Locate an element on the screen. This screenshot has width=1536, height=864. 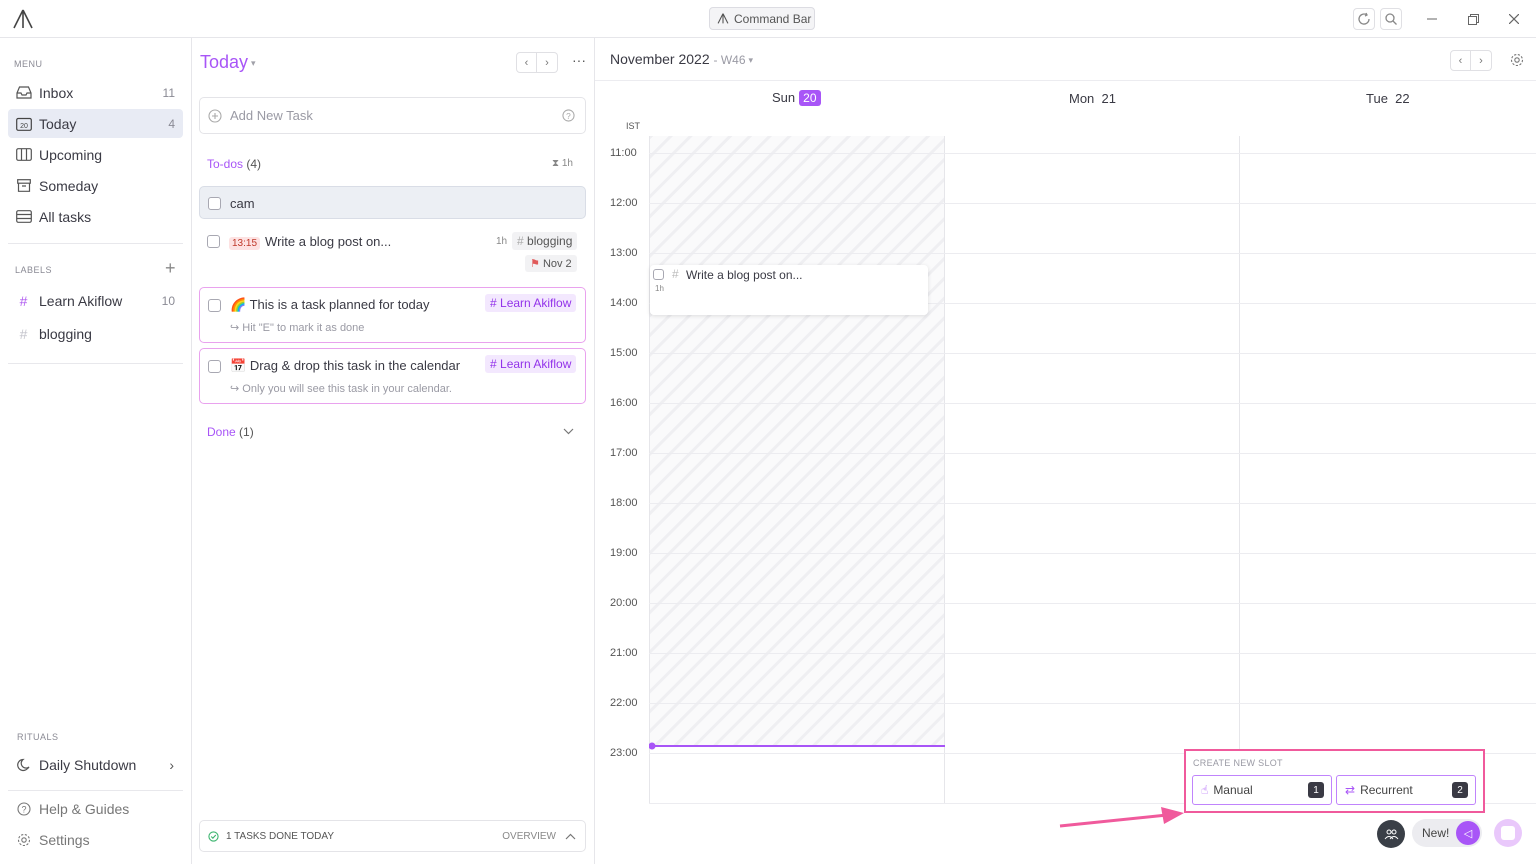
labels-section-label: LABELS is located at coordinates (34, 270).